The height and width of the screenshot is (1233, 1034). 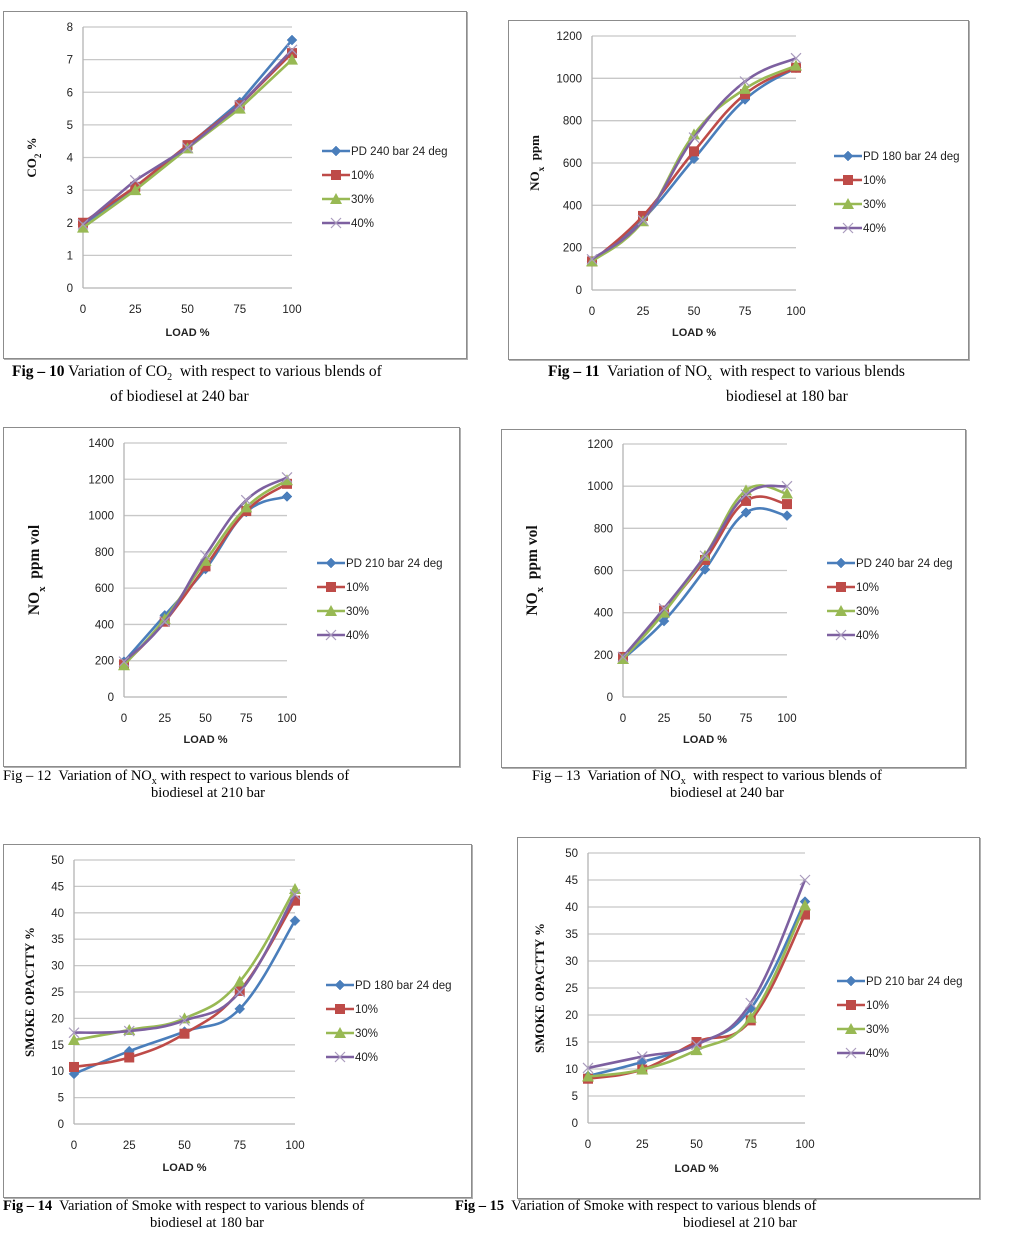 I want to click on caption-line2: biodiesel at 210 bar, so click(x=208, y=793).